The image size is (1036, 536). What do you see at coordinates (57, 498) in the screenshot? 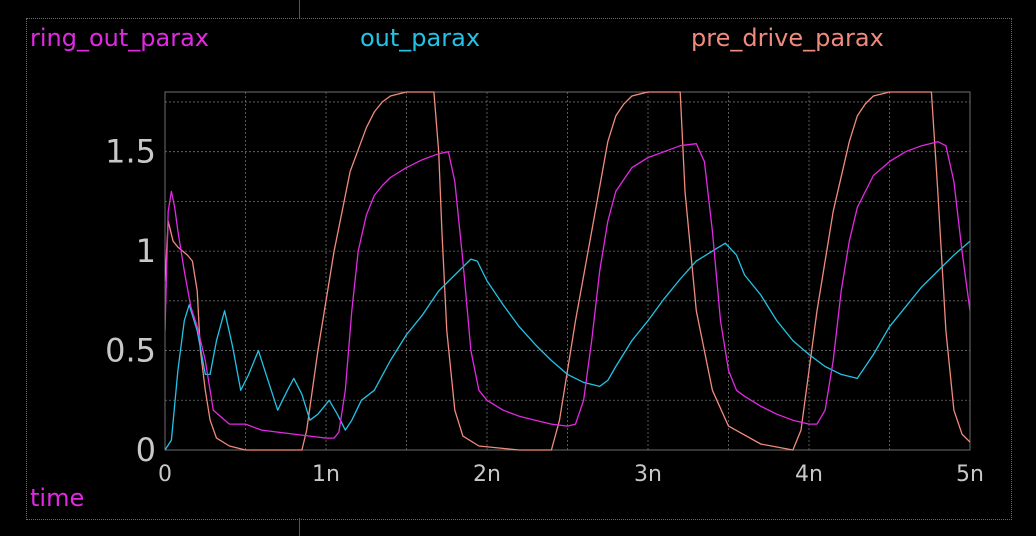
I see `x-axis-label: time` at bounding box center [57, 498].